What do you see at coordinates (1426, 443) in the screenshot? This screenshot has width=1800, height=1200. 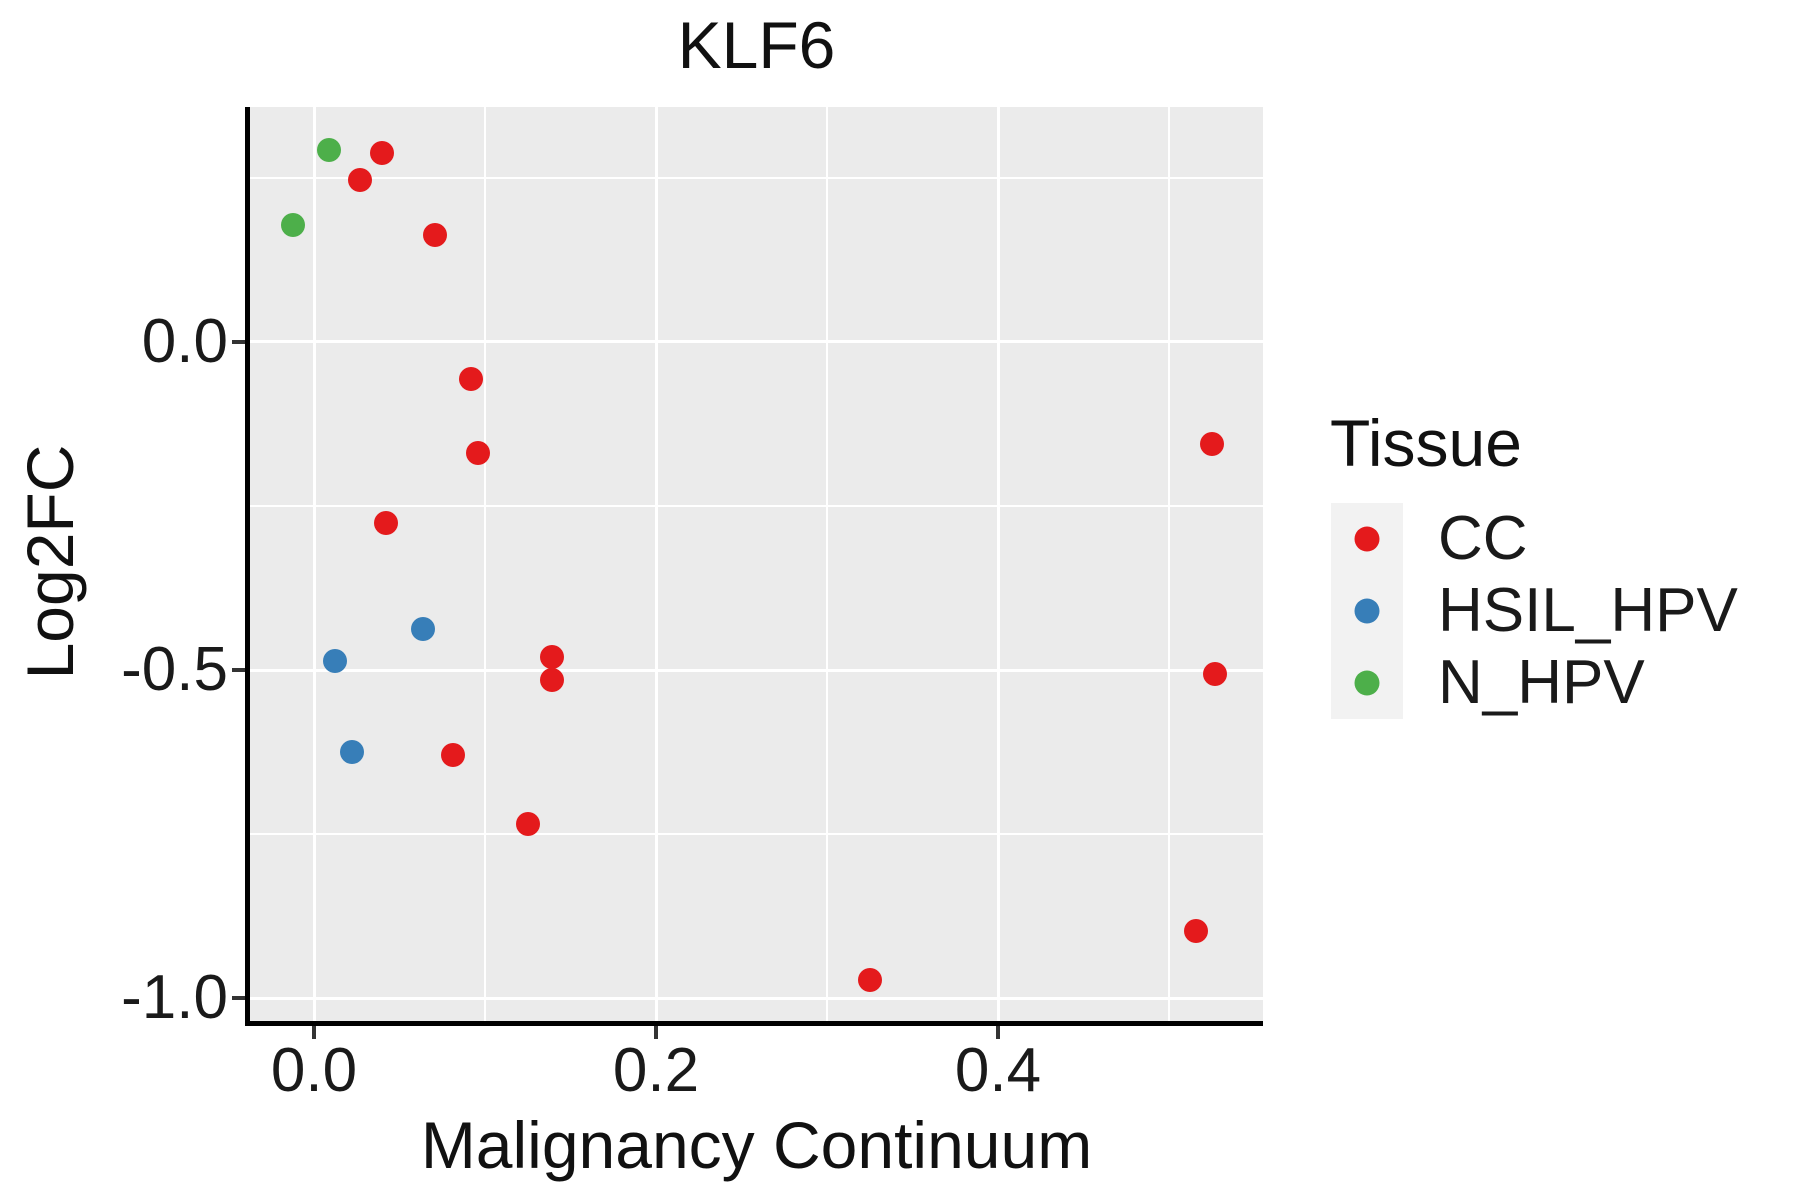 I see `legend-title: Tissue` at bounding box center [1426, 443].